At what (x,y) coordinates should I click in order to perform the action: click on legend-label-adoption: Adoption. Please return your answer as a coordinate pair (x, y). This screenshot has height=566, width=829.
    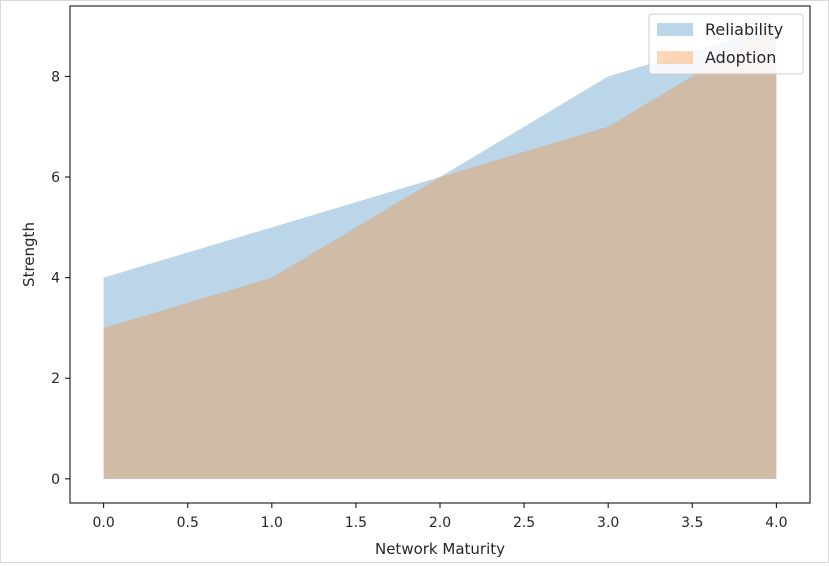
    Looking at the image, I should click on (740, 57).